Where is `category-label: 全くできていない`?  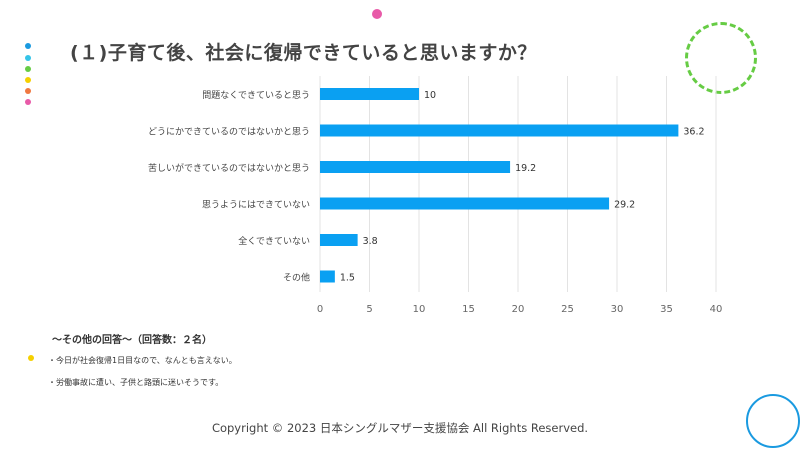 category-label: 全くできていない is located at coordinates (274, 241).